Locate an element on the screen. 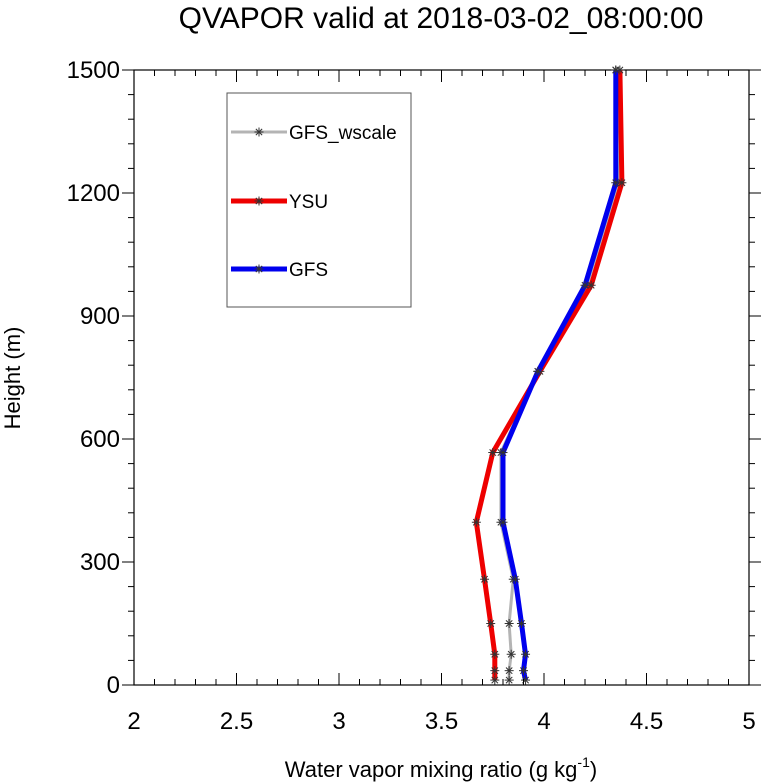 The image size is (766, 784). legend-label: YSU is located at coordinates (308, 202).